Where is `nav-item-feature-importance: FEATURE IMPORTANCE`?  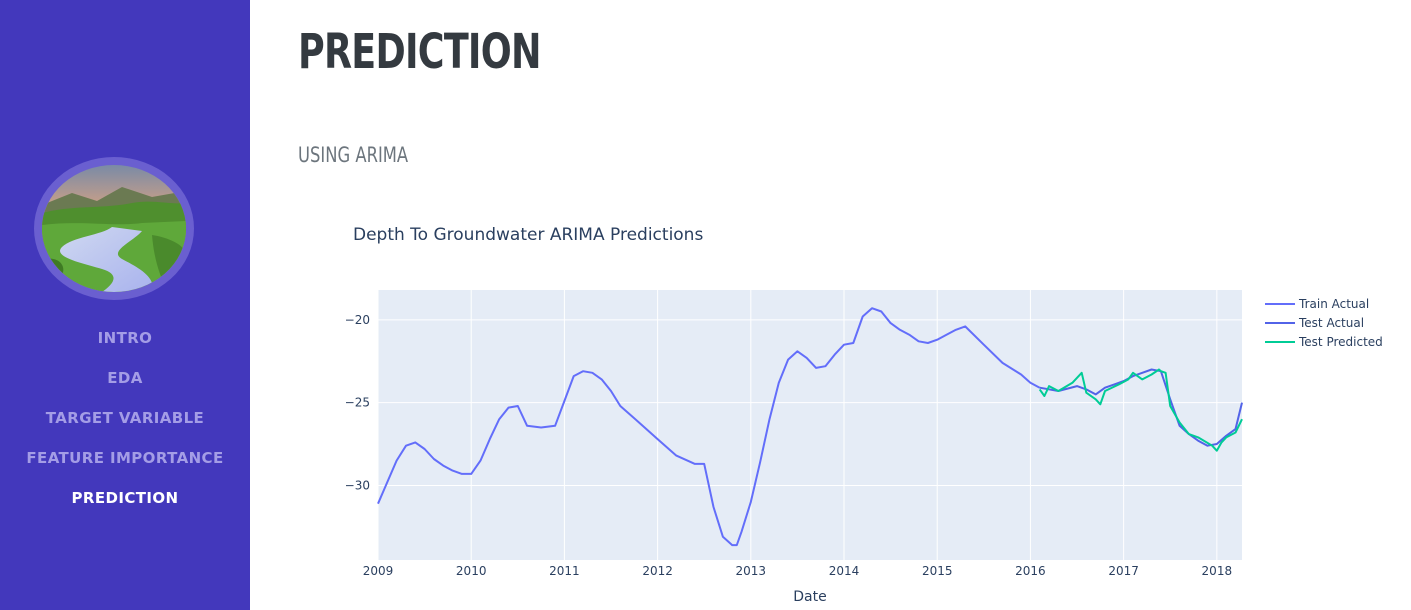 nav-item-feature-importance: FEATURE IMPORTANCE is located at coordinates (125, 458).